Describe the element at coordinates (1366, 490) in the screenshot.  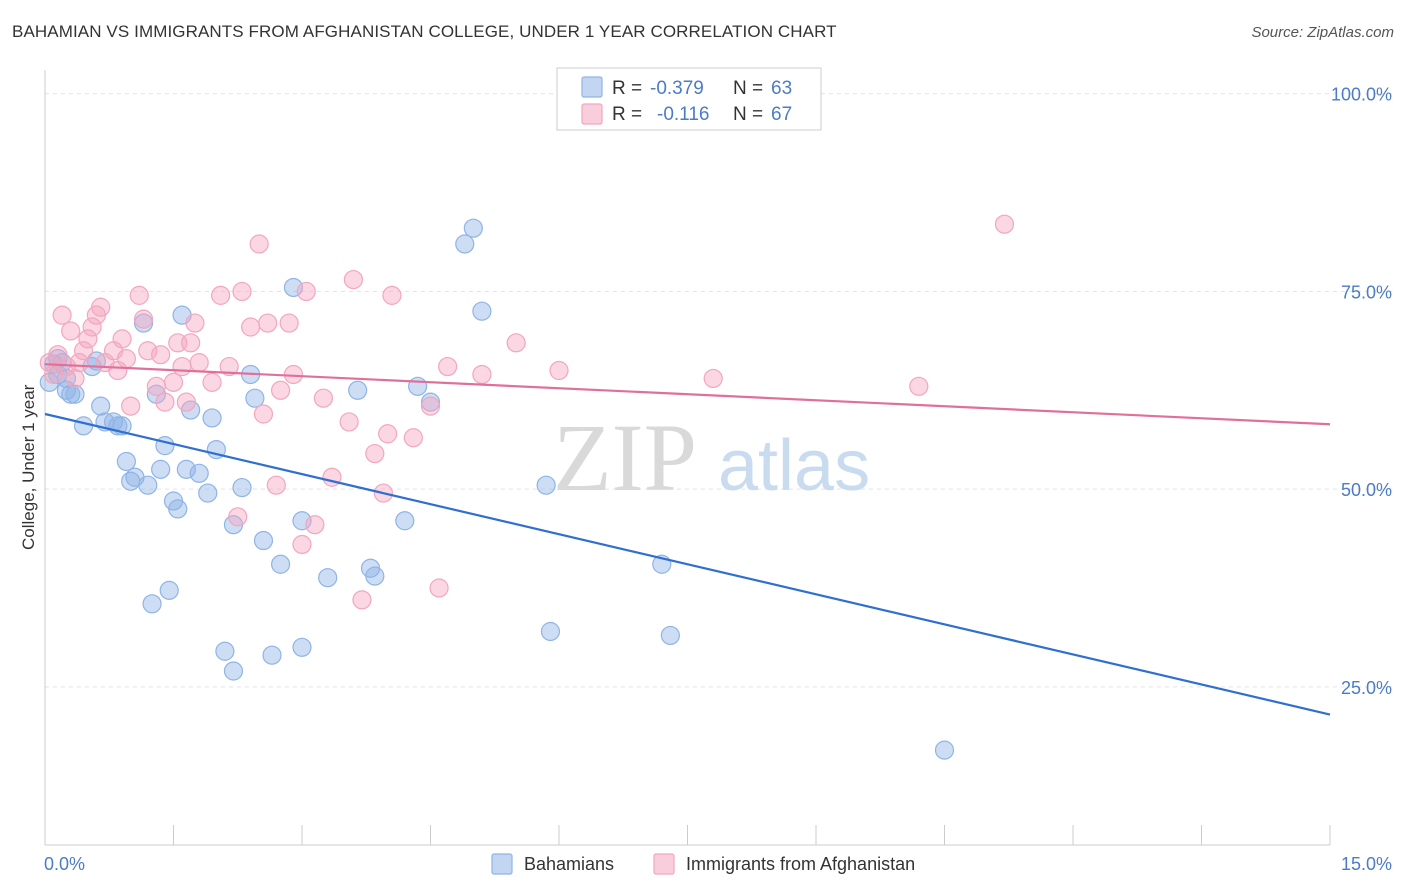
I see `y-tick-label: 50.0%` at that location.